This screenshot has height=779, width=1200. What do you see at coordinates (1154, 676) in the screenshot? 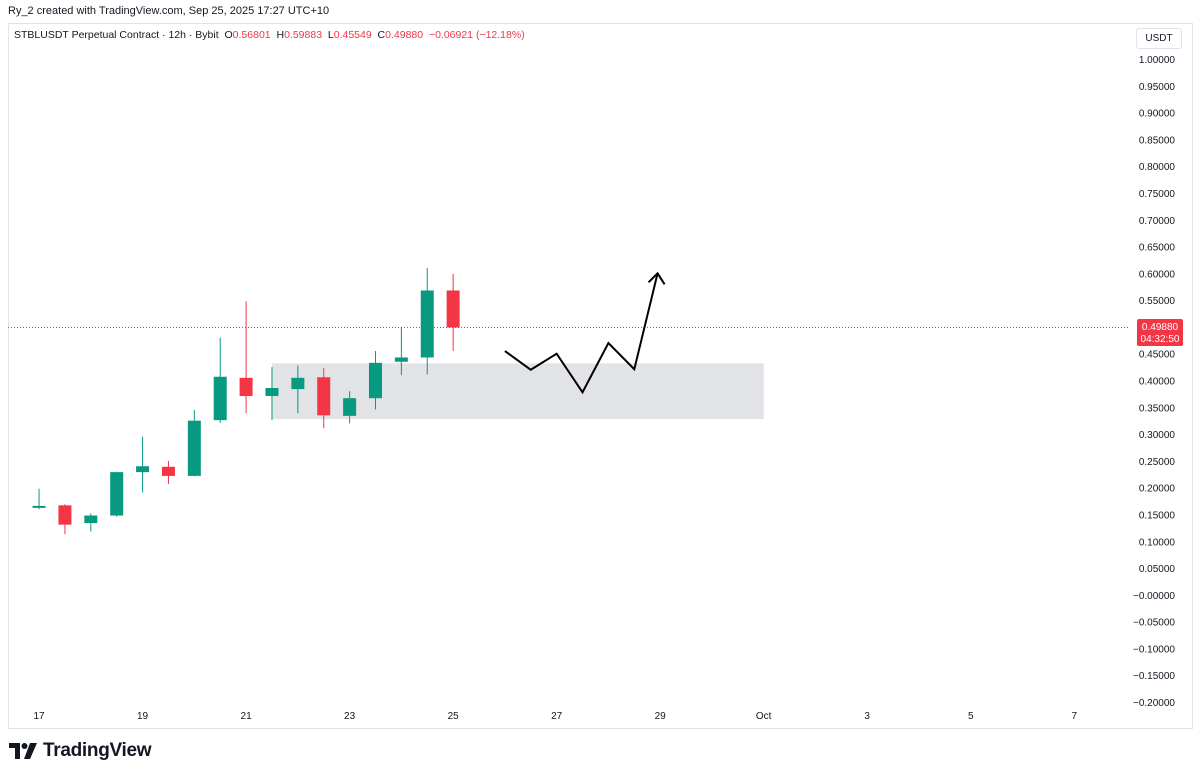
I see `y-tick-label: −0.15000` at bounding box center [1154, 676].